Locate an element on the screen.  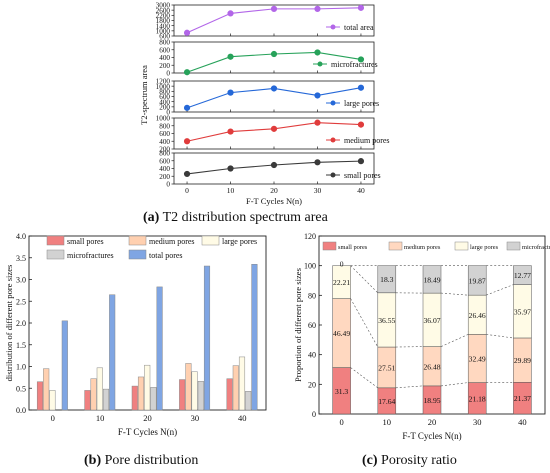
bar-medium-pores is located at coordinates (188, 387).